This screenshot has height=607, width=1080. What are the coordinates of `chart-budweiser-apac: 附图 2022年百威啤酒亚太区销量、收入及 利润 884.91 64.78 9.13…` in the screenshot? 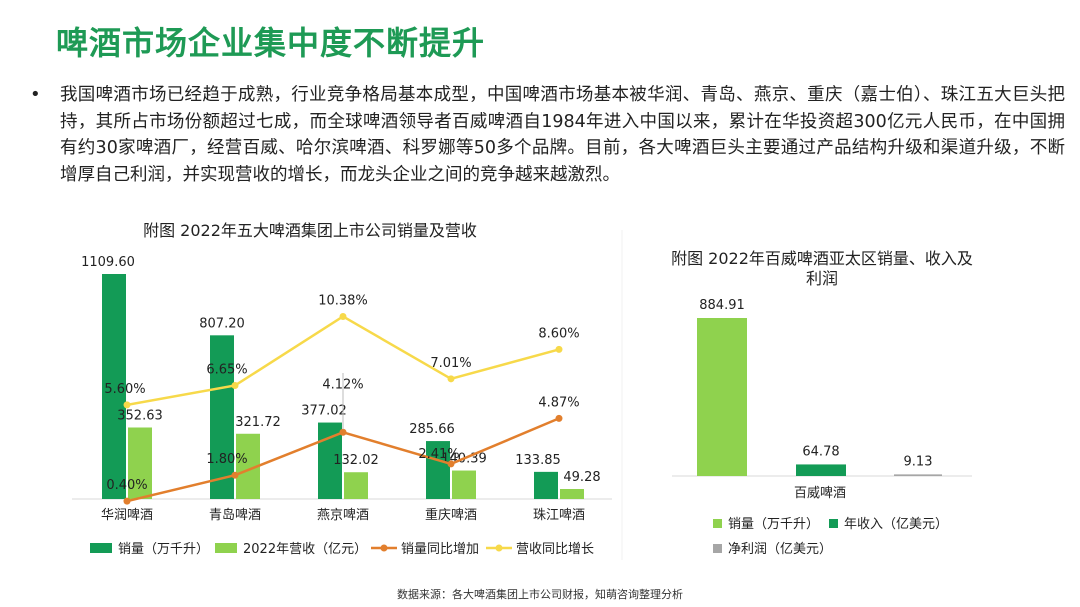 It's located at (822, 403).